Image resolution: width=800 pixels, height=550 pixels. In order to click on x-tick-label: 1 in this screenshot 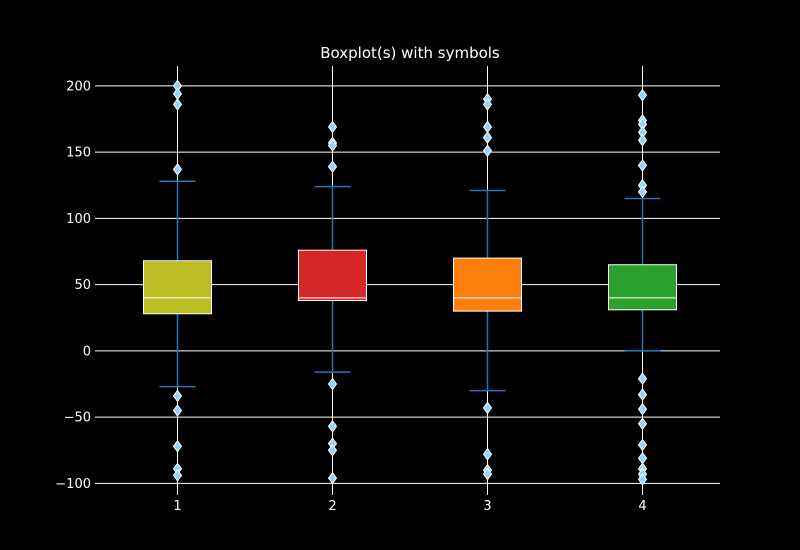, I will do `click(177, 506)`.